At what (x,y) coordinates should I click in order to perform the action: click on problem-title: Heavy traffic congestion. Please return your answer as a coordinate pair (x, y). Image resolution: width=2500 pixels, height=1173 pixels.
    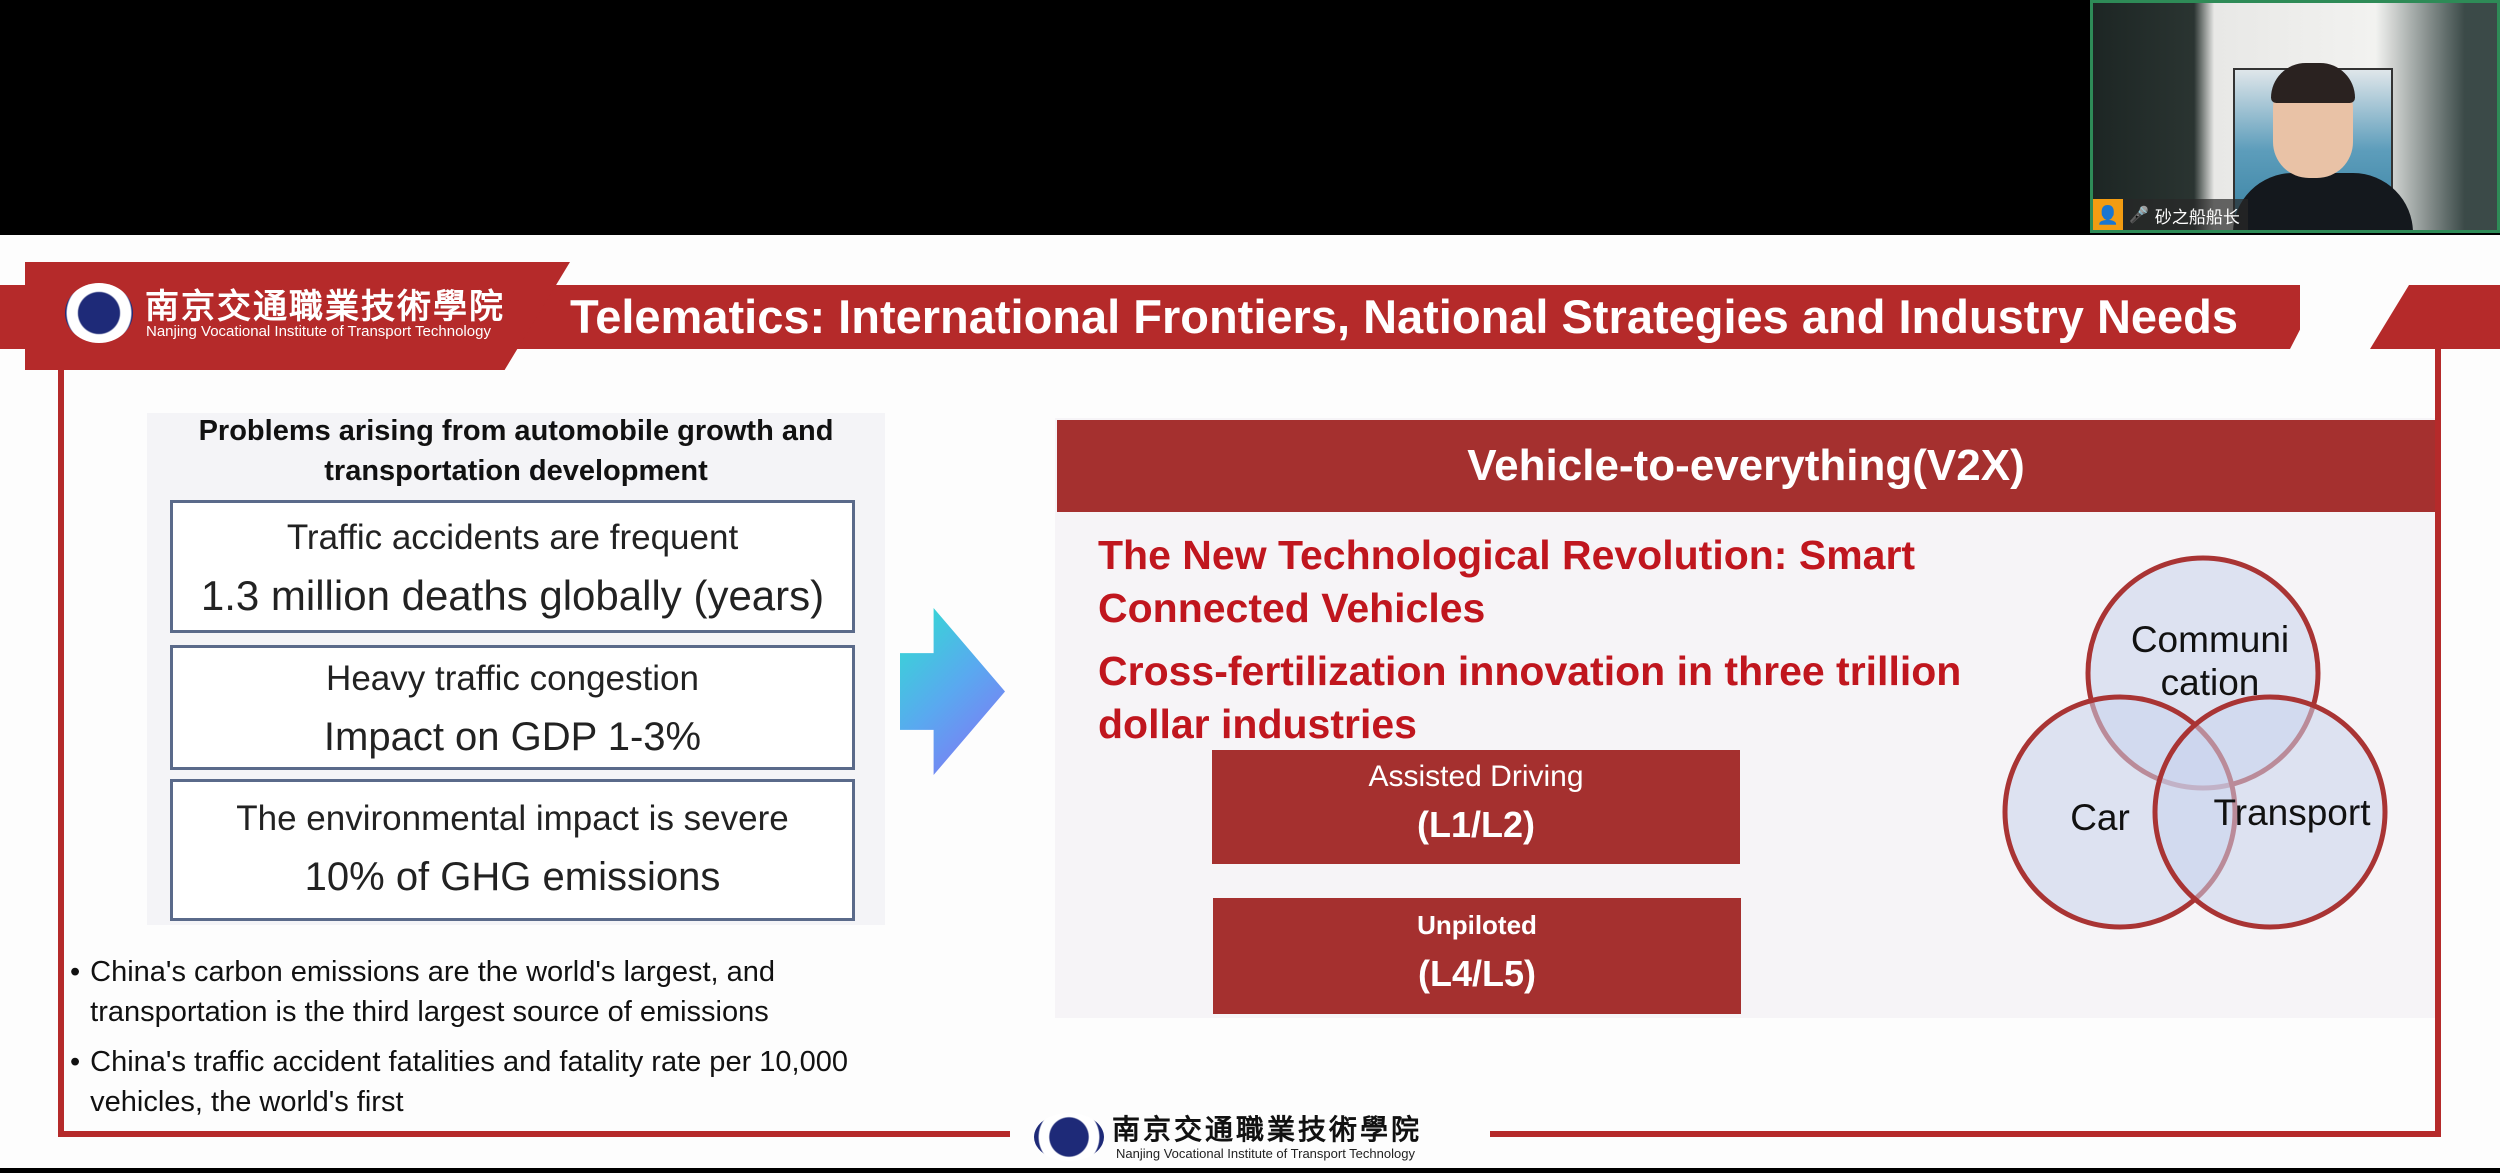
    Looking at the image, I should click on (512, 678).